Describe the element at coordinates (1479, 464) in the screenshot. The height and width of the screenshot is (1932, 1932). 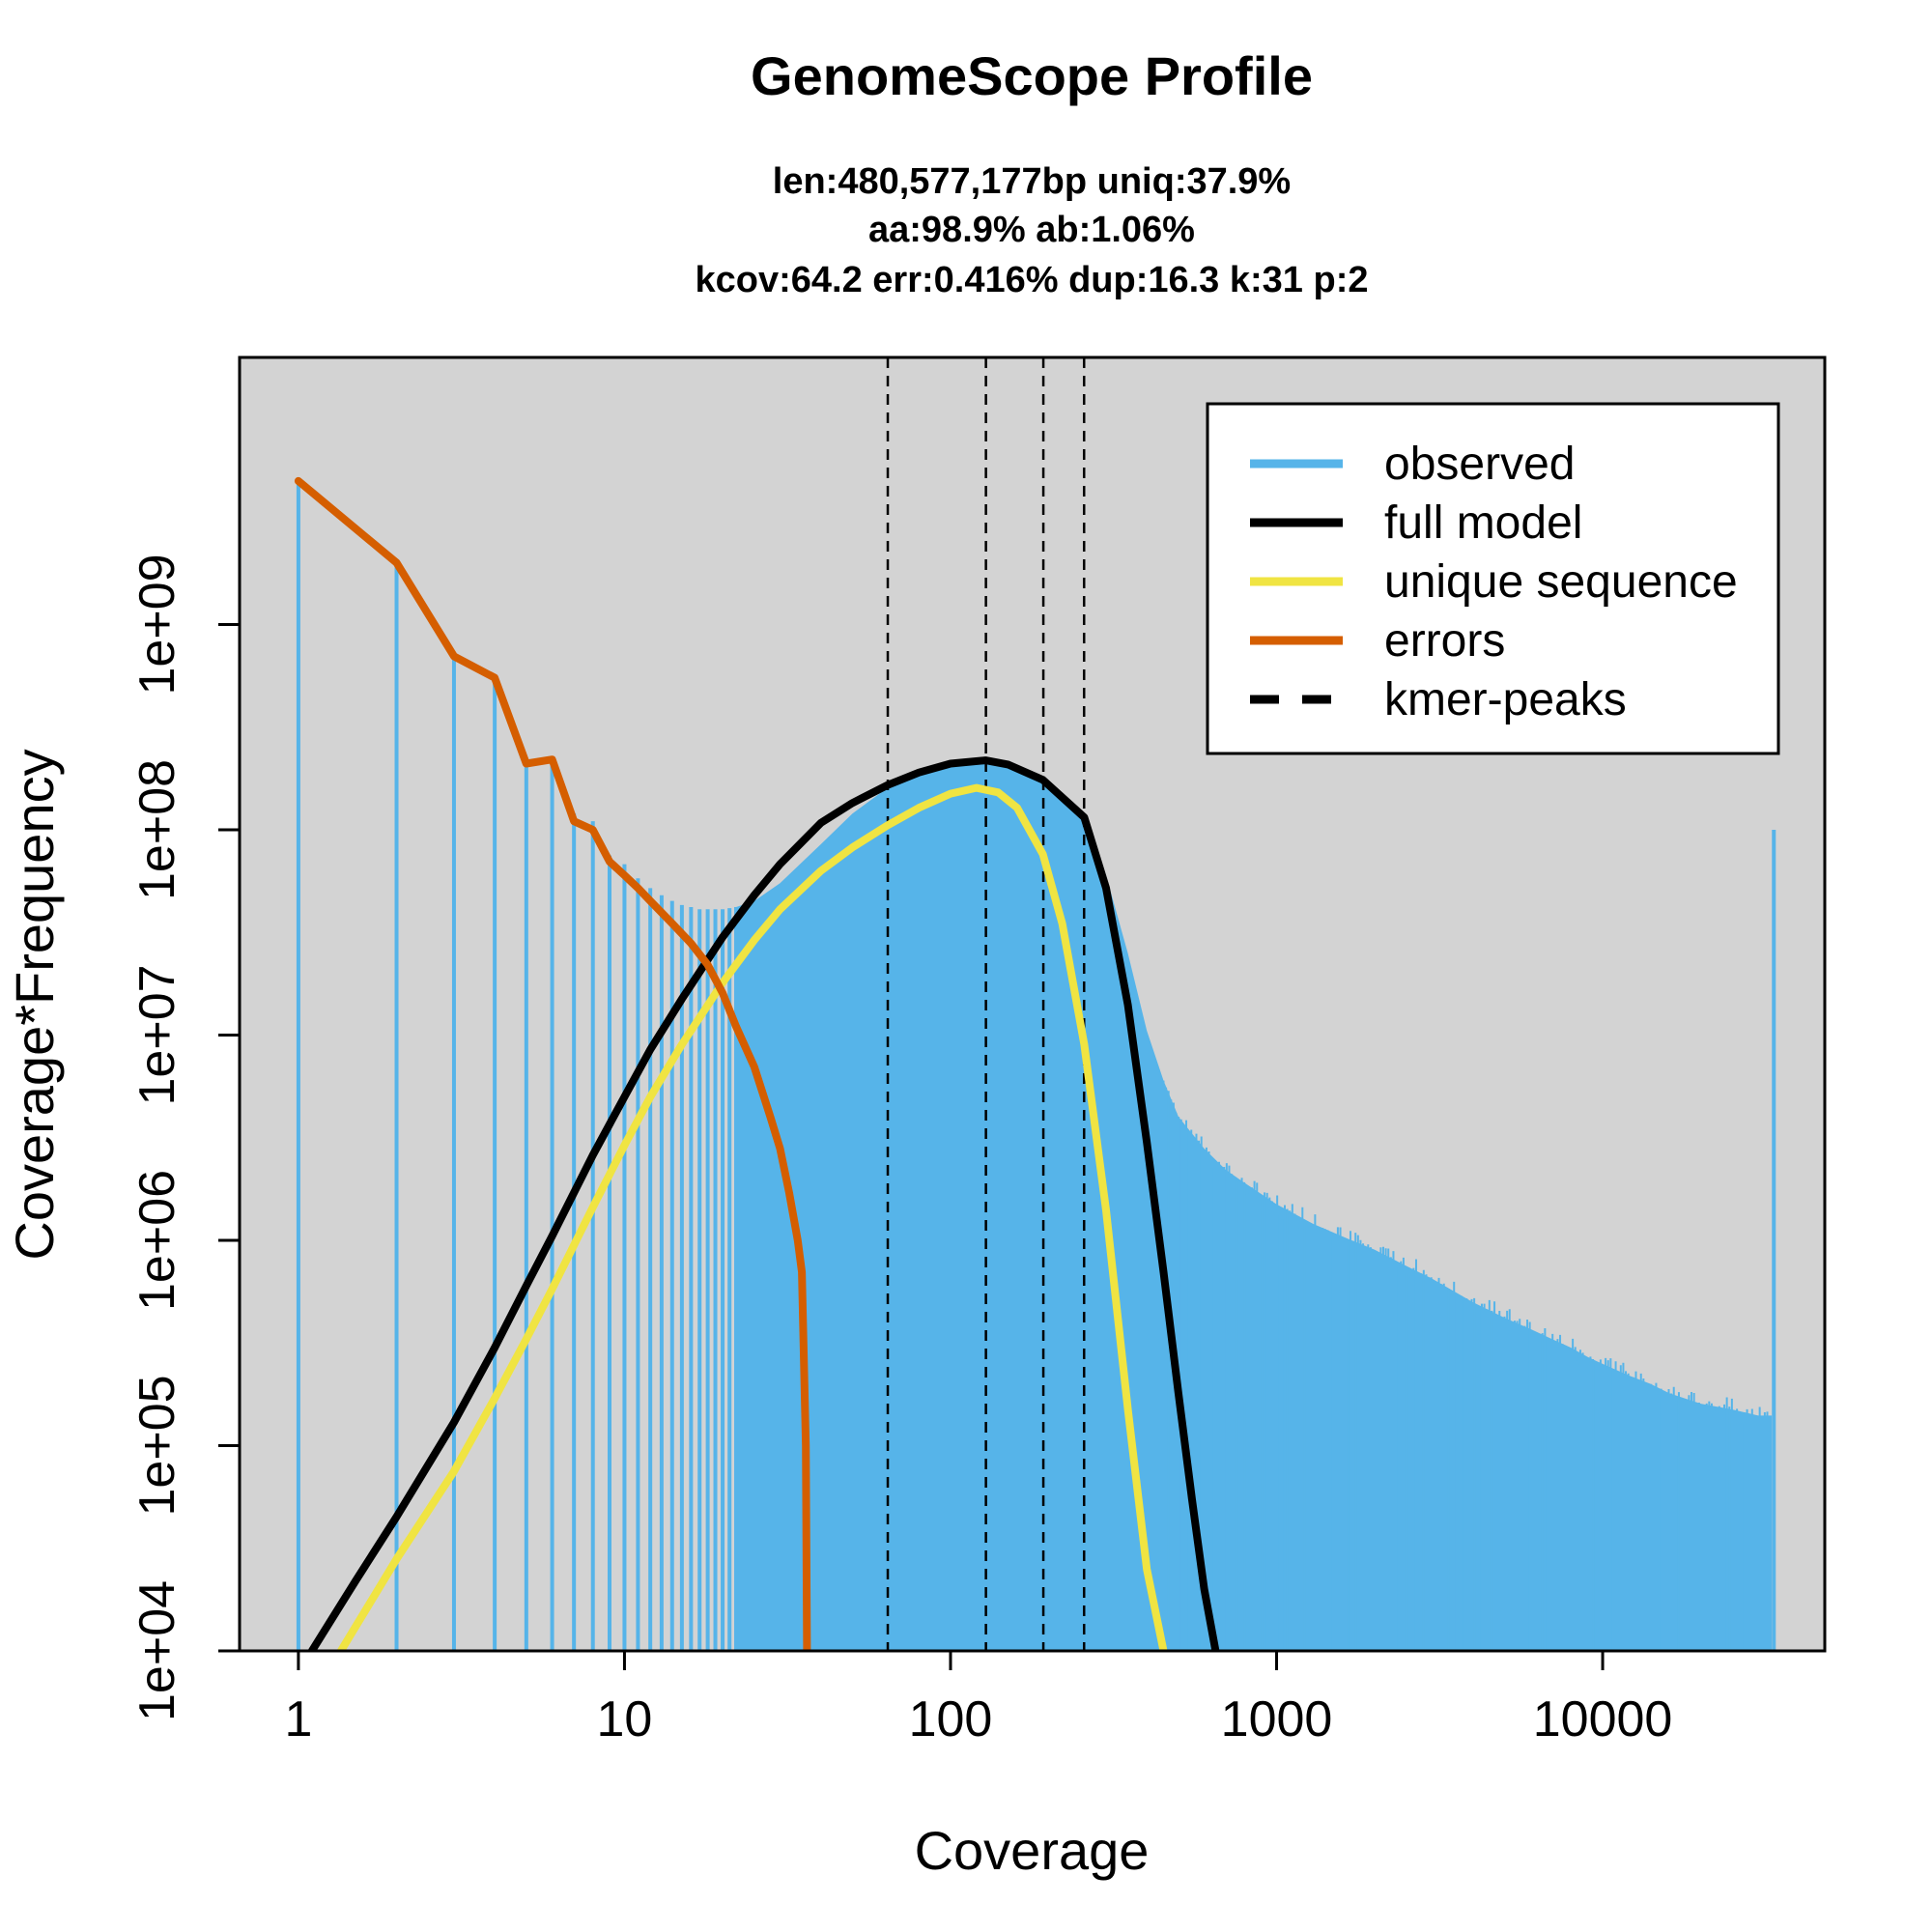
I see `legend-label: observed` at that location.